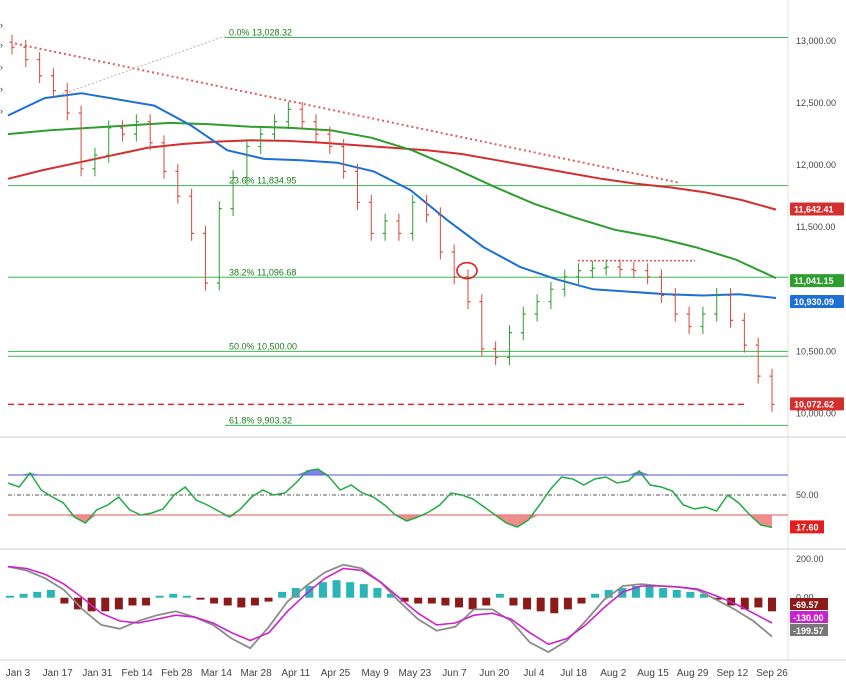 The width and height of the screenshot is (846, 696). What do you see at coordinates (573, 673) in the screenshot?
I see `x-axis-tick-label: Jul 18` at bounding box center [573, 673].